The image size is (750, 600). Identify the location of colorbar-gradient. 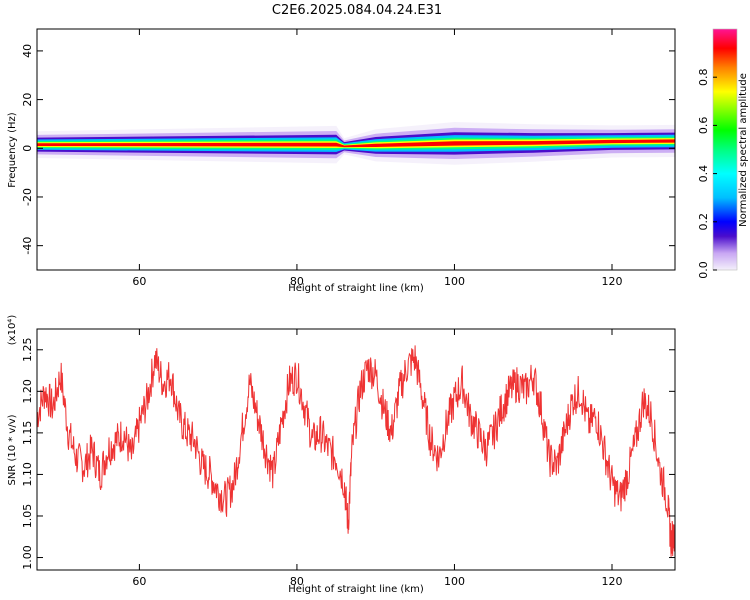
(725, 149).